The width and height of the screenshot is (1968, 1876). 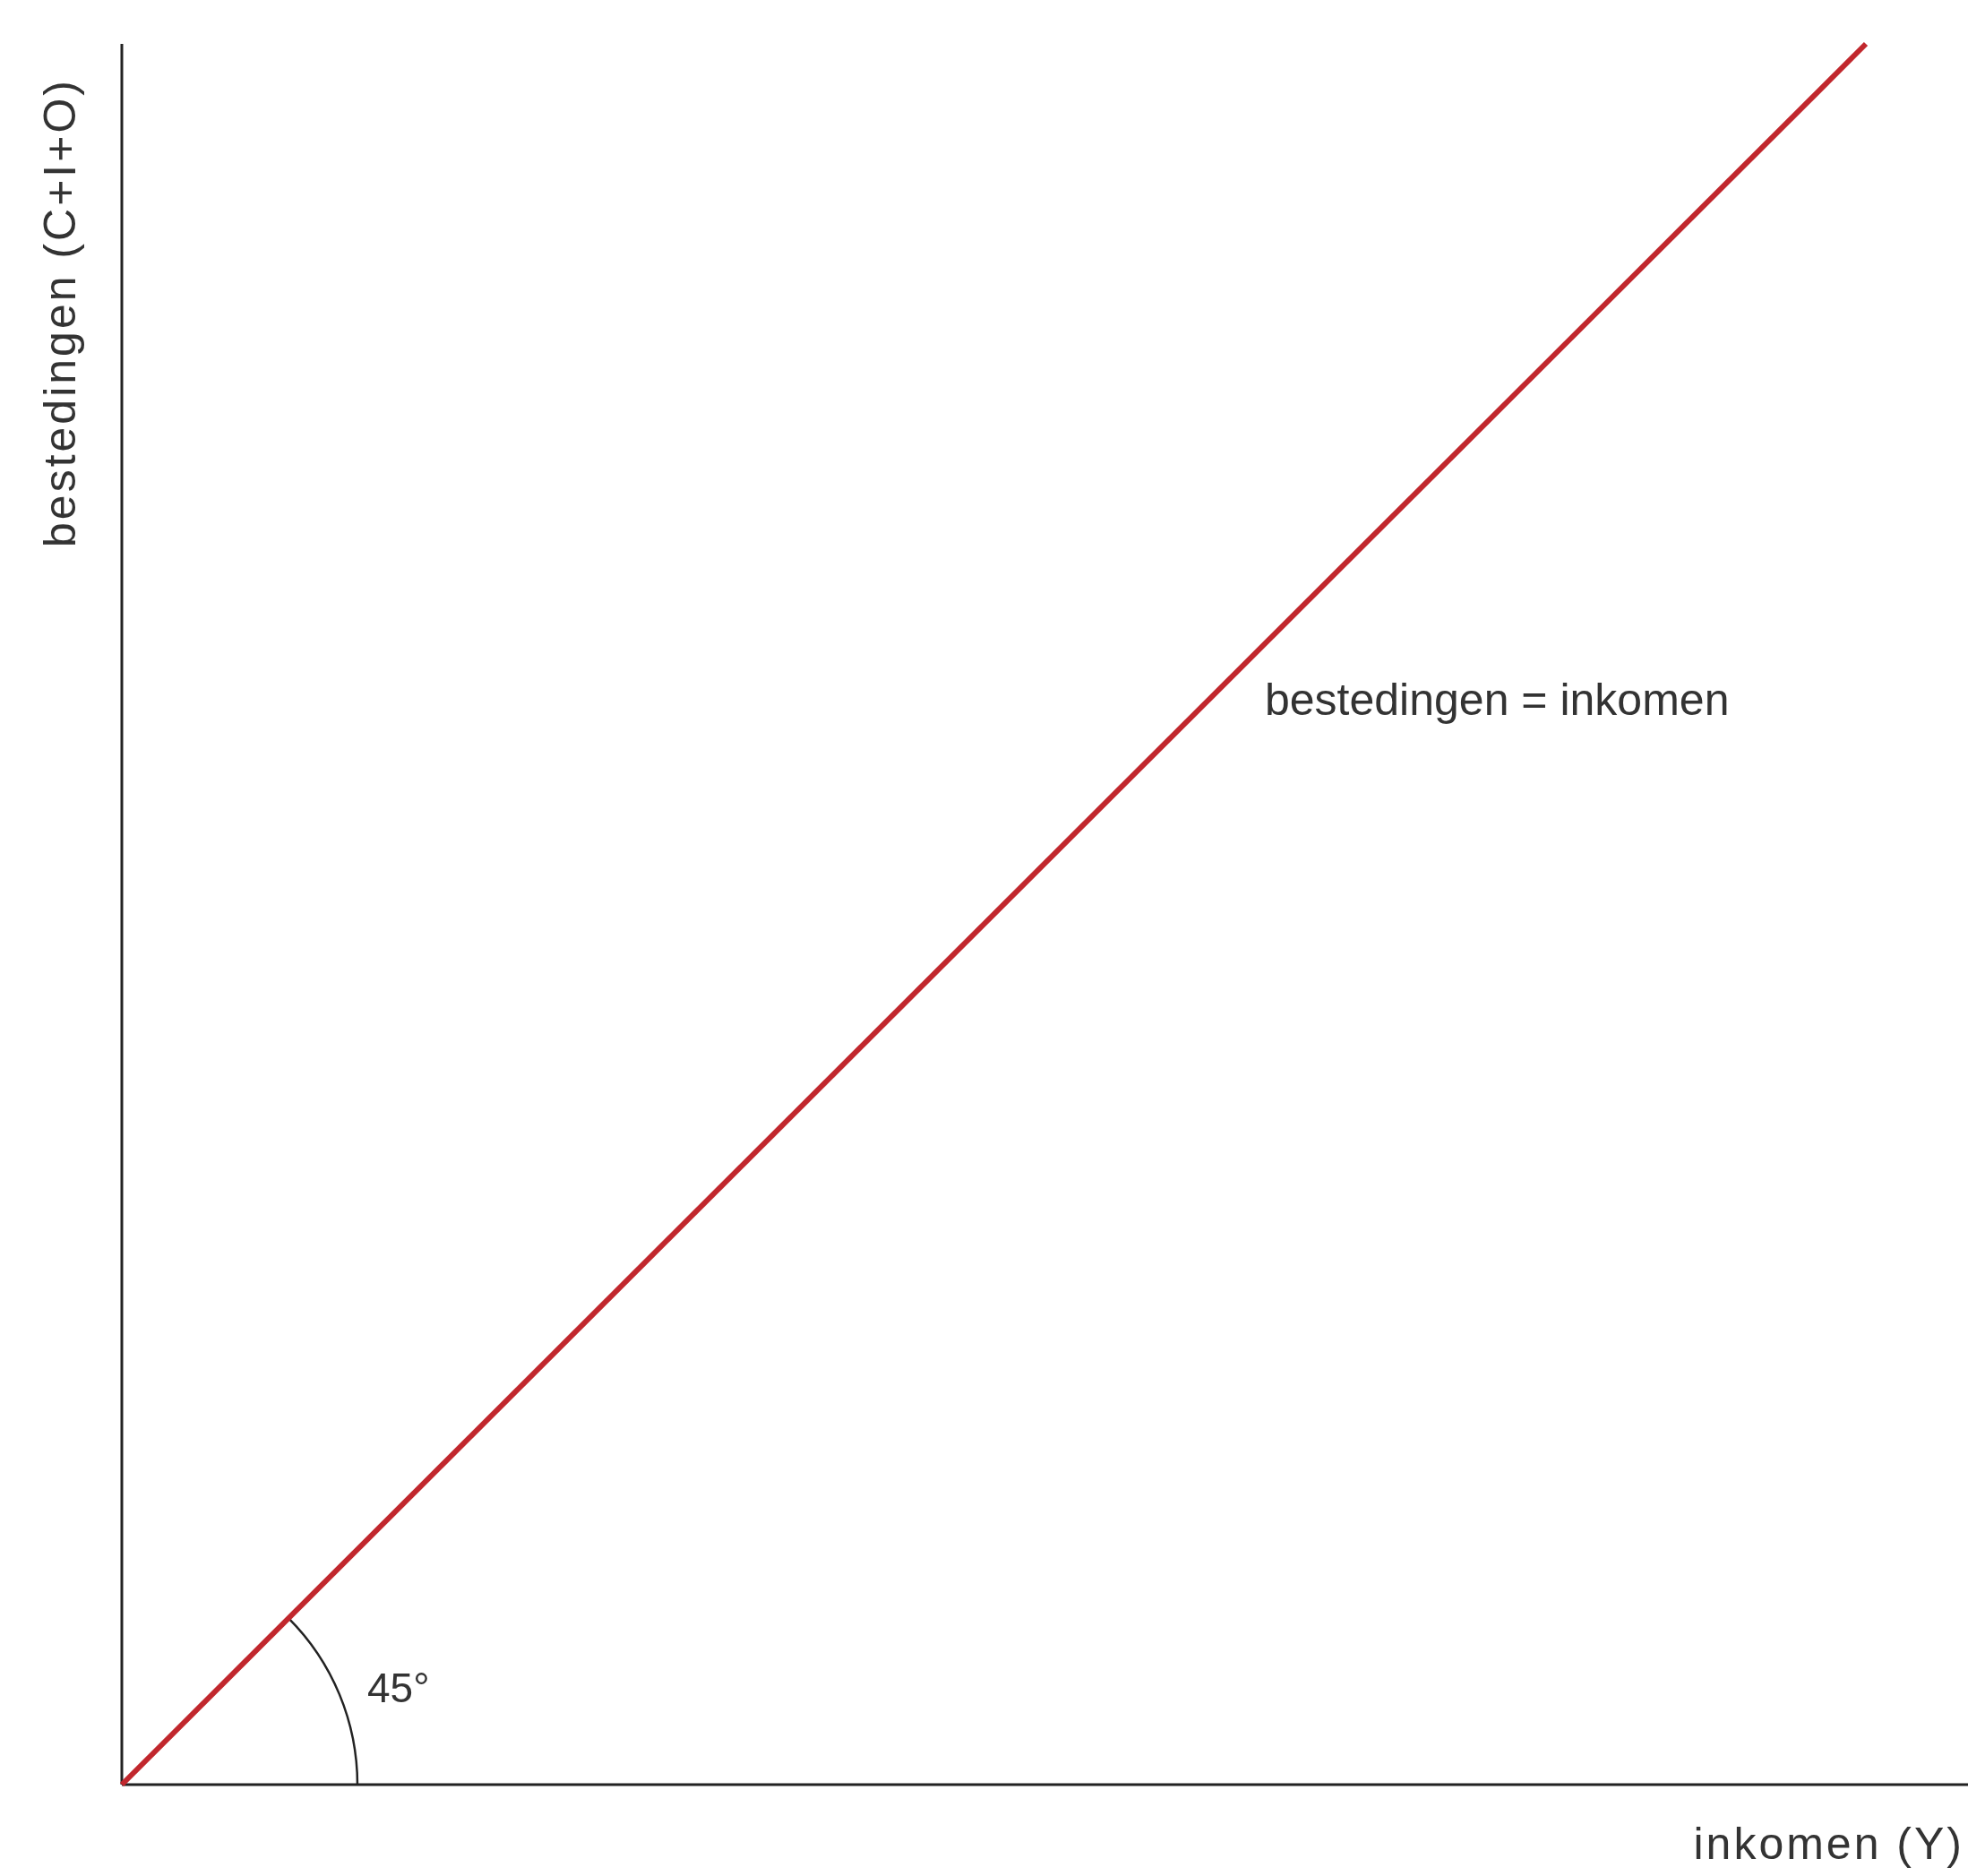 What do you see at coordinates (60, 312) in the screenshot?
I see `y-axis-title: bestedingen (C+I+O)` at bounding box center [60, 312].